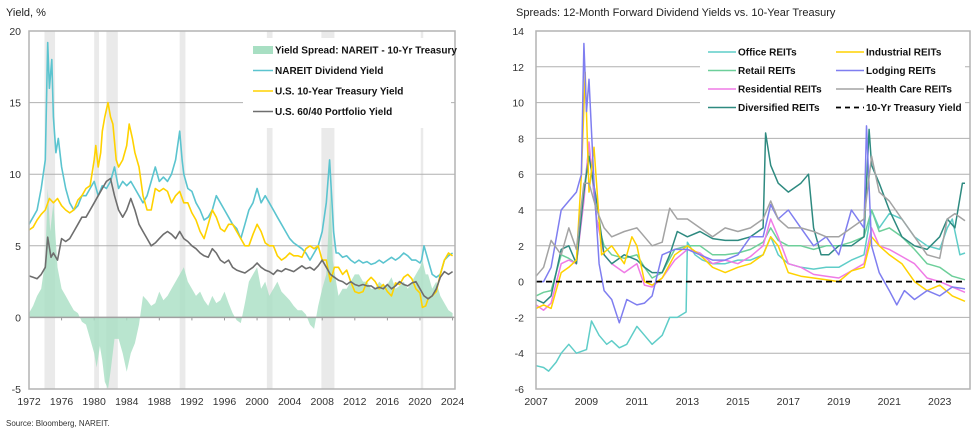 Image resolution: width=980 pixels, height=434 pixels. Describe the element at coordinates (355, 402) in the screenshot. I see `x-tick-label: 2012` at that location.